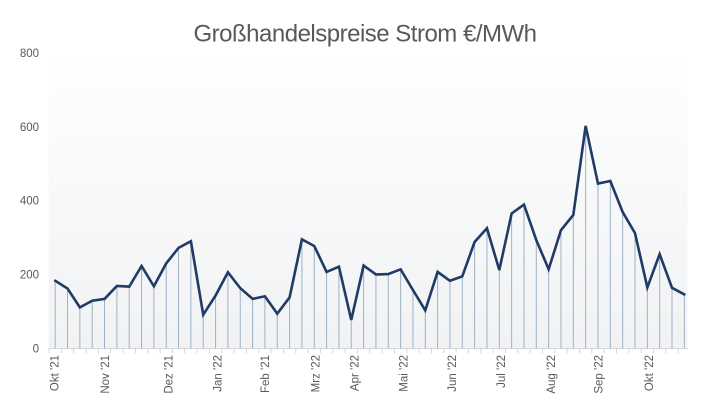 This screenshot has width=703, height=412. What do you see at coordinates (106, 374) in the screenshot?
I see `svg-text: Nov '21` at bounding box center [106, 374].